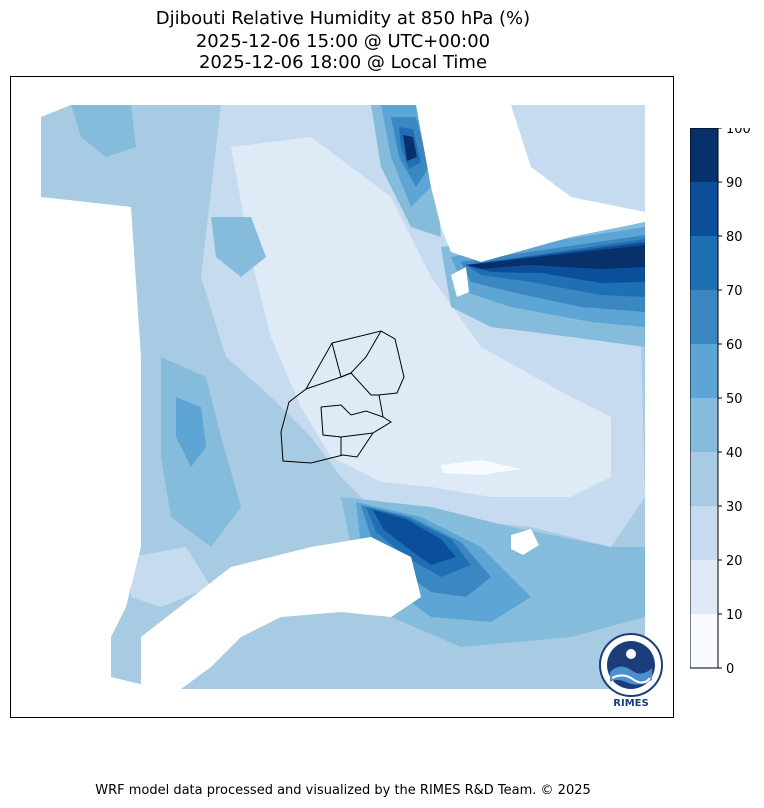  I want to click on field-40-50-w1, so click(103, 131).